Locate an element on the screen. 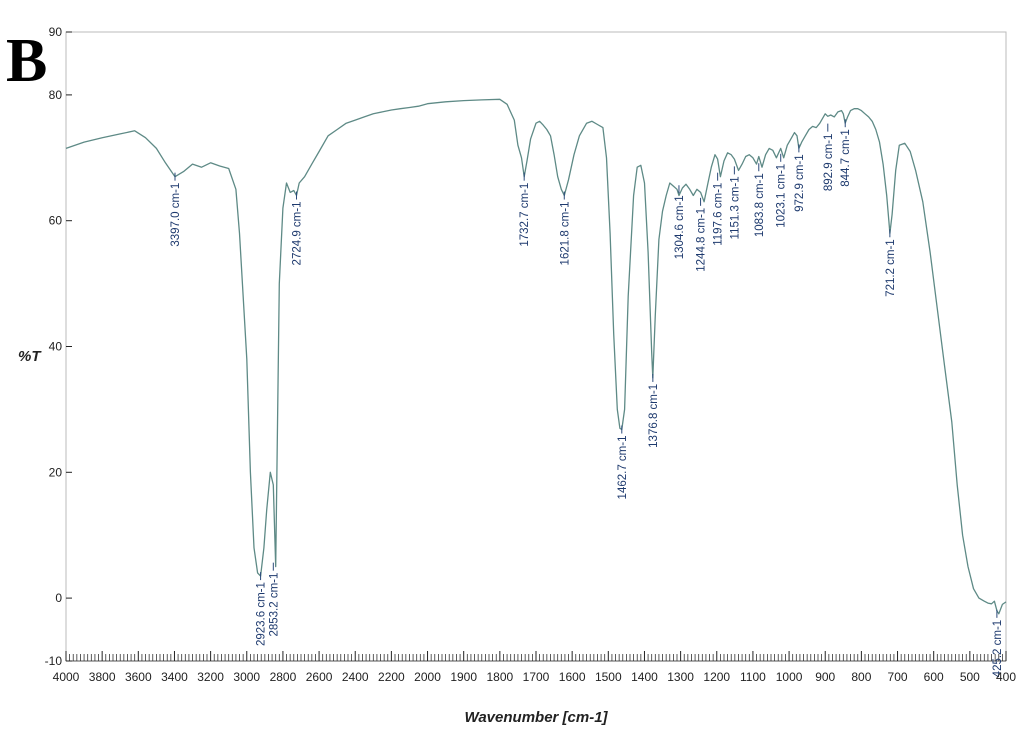 The height and width of the screenshot is (738, 1026). y-tick-label: -10 is located at coordinates (54, 661).